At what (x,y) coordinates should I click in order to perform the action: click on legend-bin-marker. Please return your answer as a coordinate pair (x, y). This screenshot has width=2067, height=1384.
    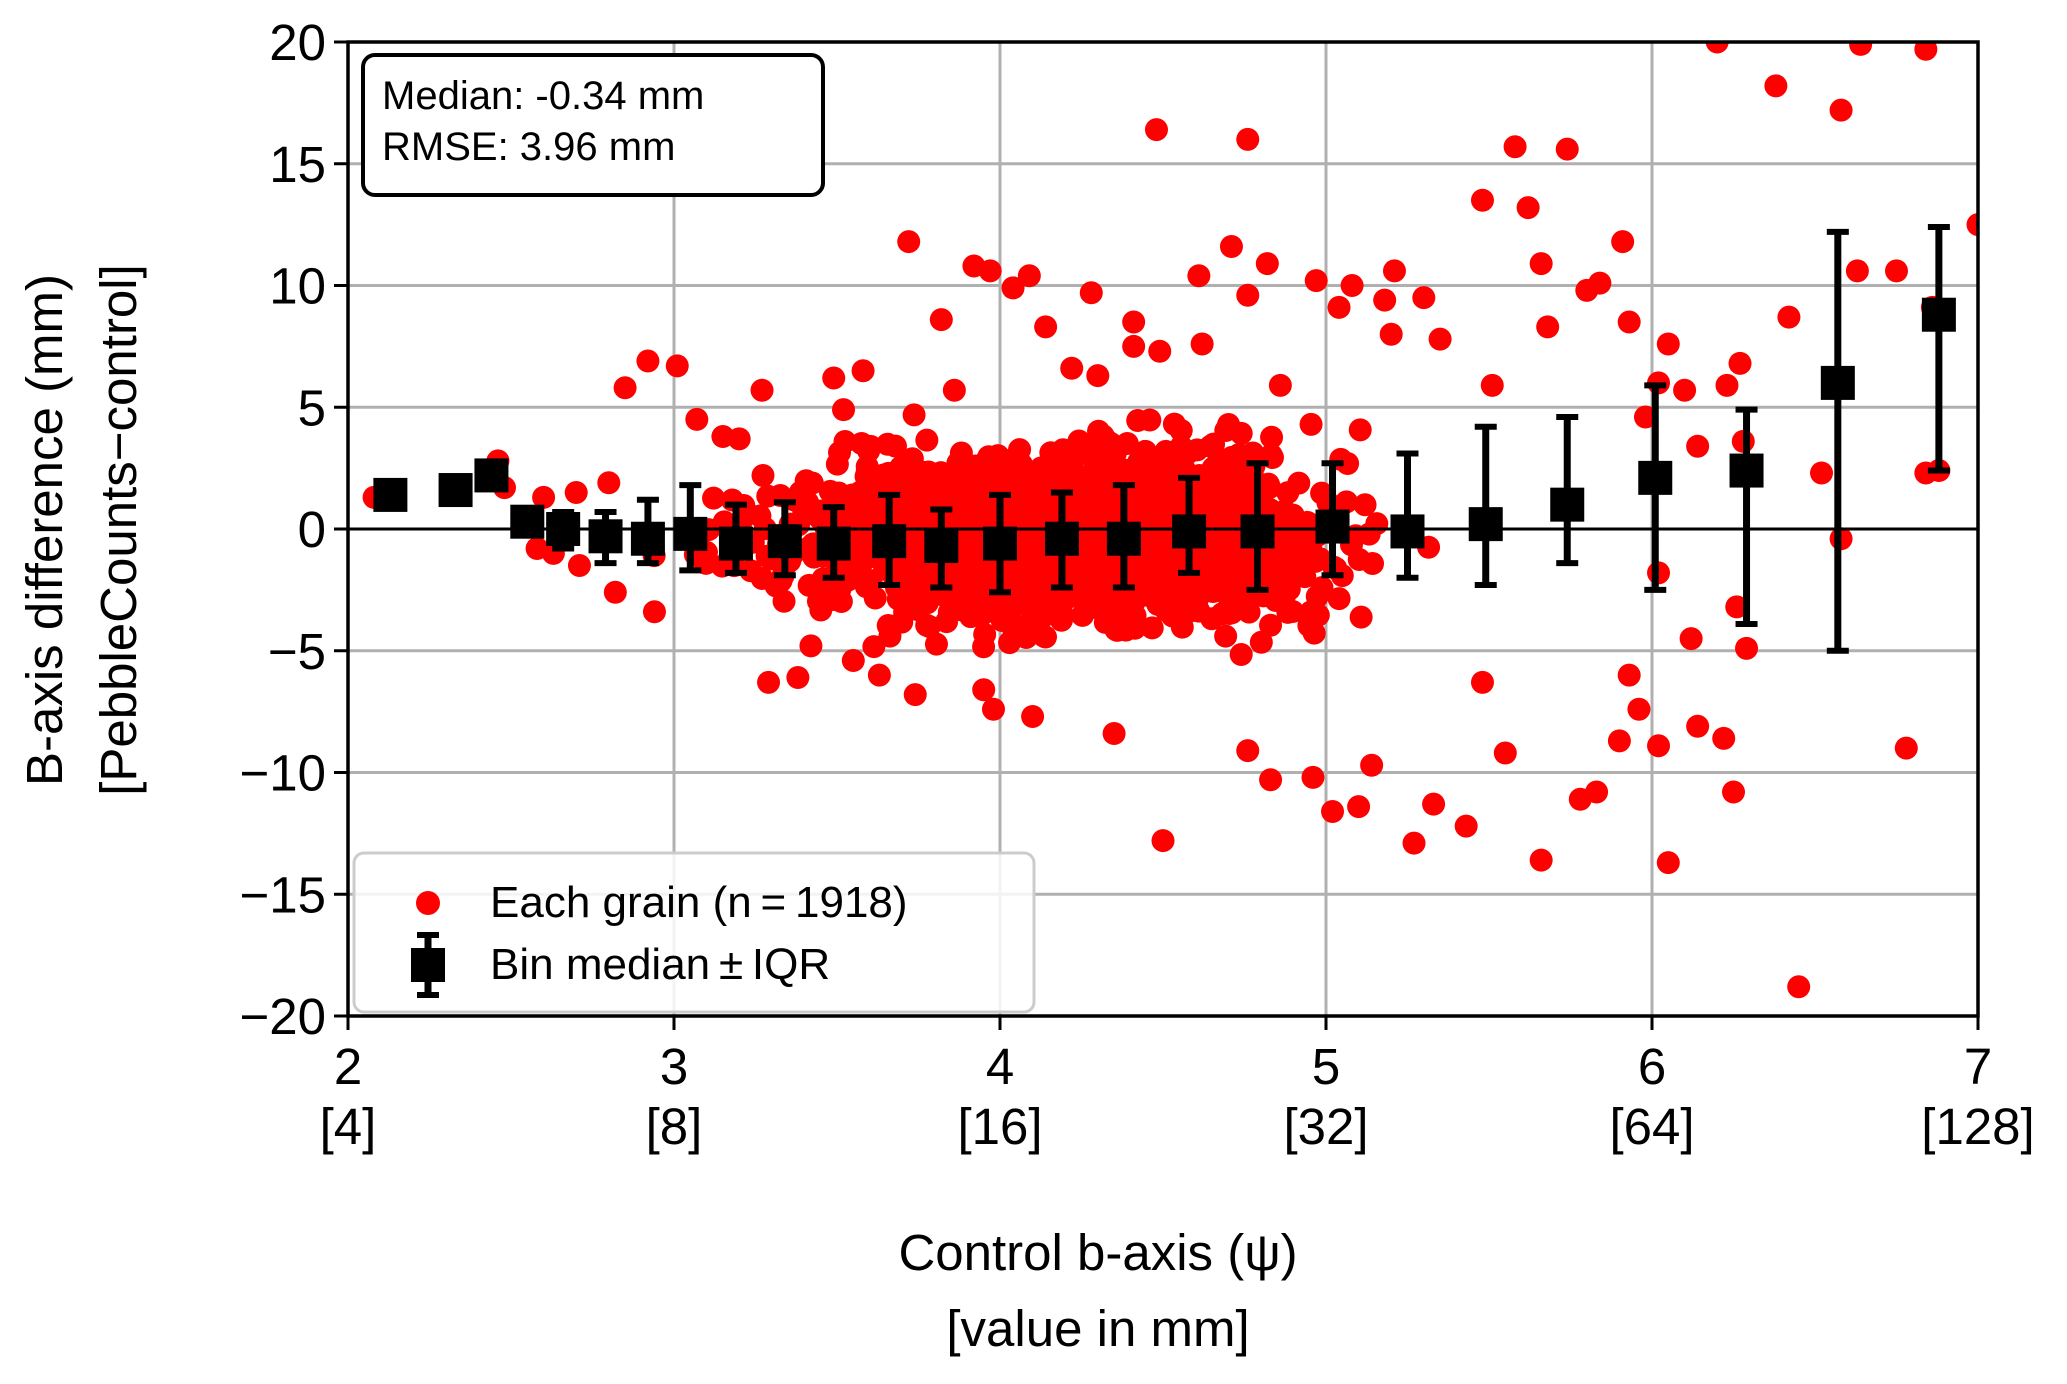
    Looking at the image, I should click on (428, 965).